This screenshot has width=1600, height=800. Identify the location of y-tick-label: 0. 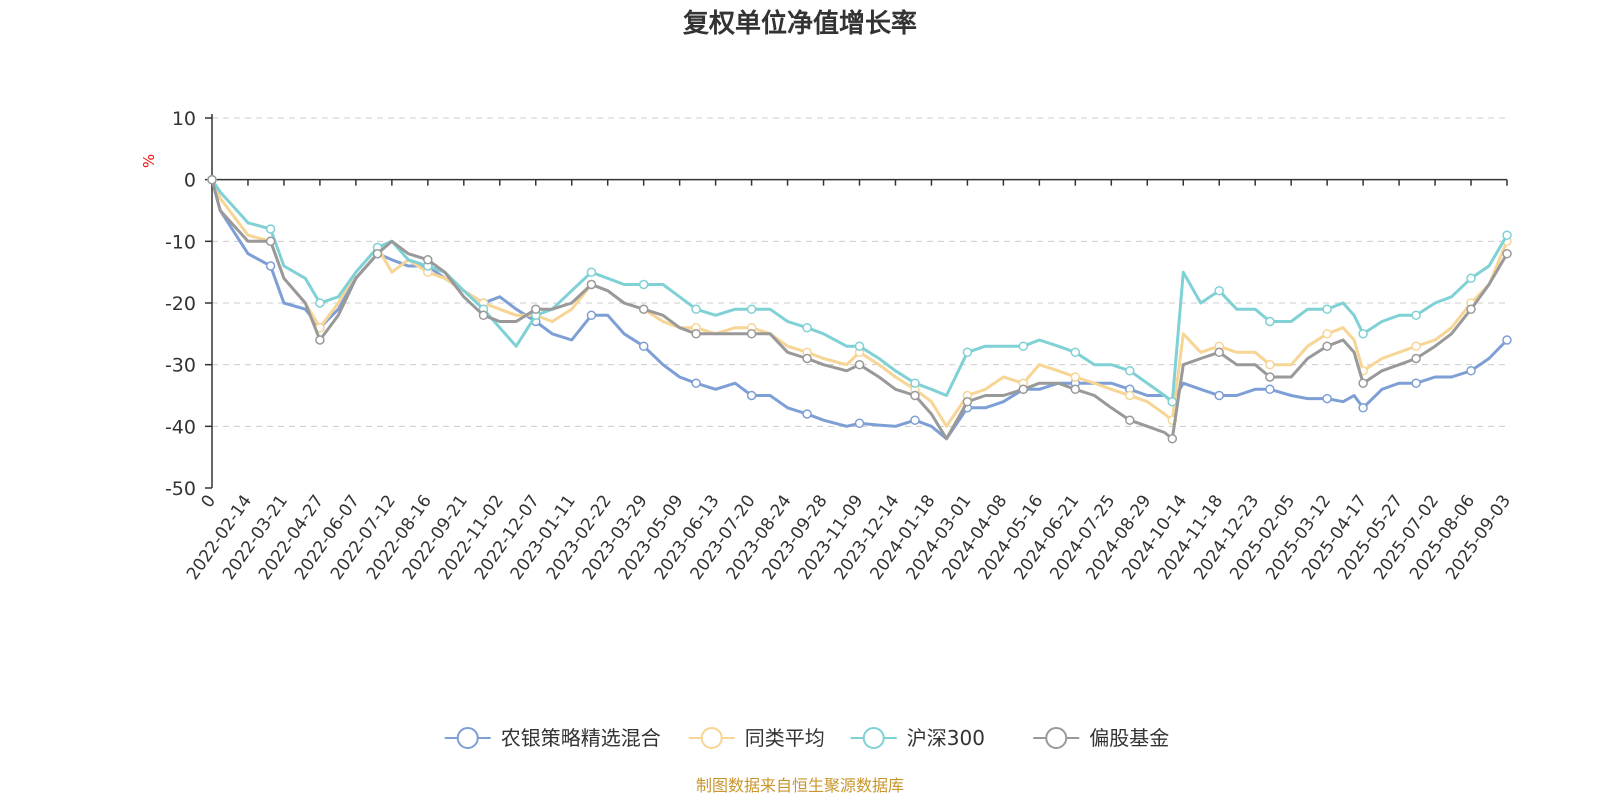
(190, 181).